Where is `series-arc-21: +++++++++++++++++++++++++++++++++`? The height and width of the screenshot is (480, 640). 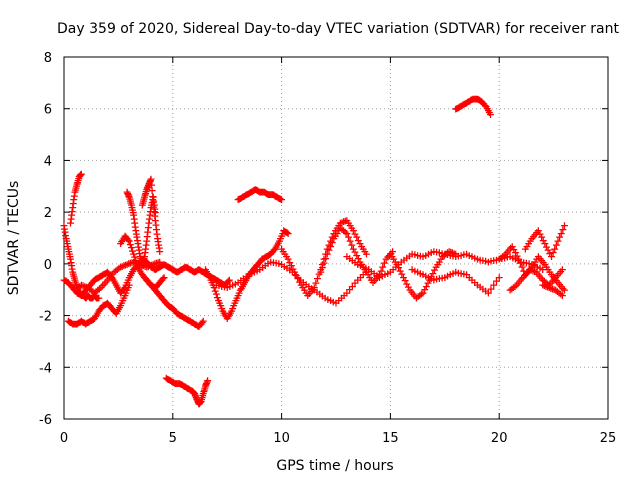
series-arc-21: +++++++++++++++++++++++++++++++++ is located at coordinates (535, 280).